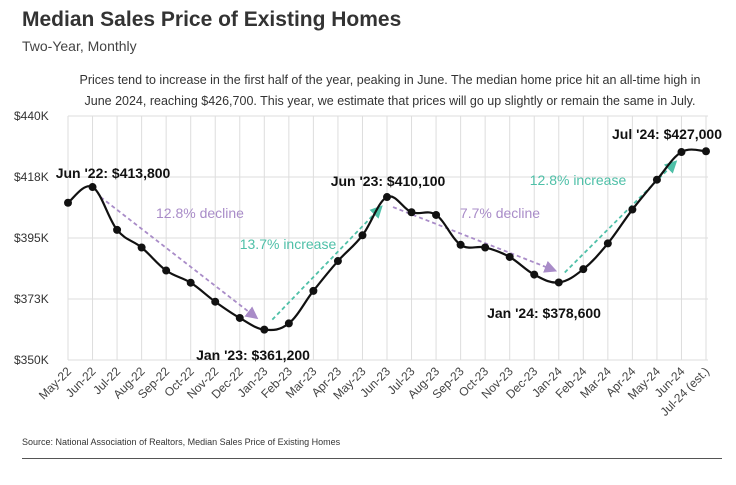 This screenshot has width=736, height=485. I want to click on callout-label: Jun '23: $410,100, so click(388, 181).